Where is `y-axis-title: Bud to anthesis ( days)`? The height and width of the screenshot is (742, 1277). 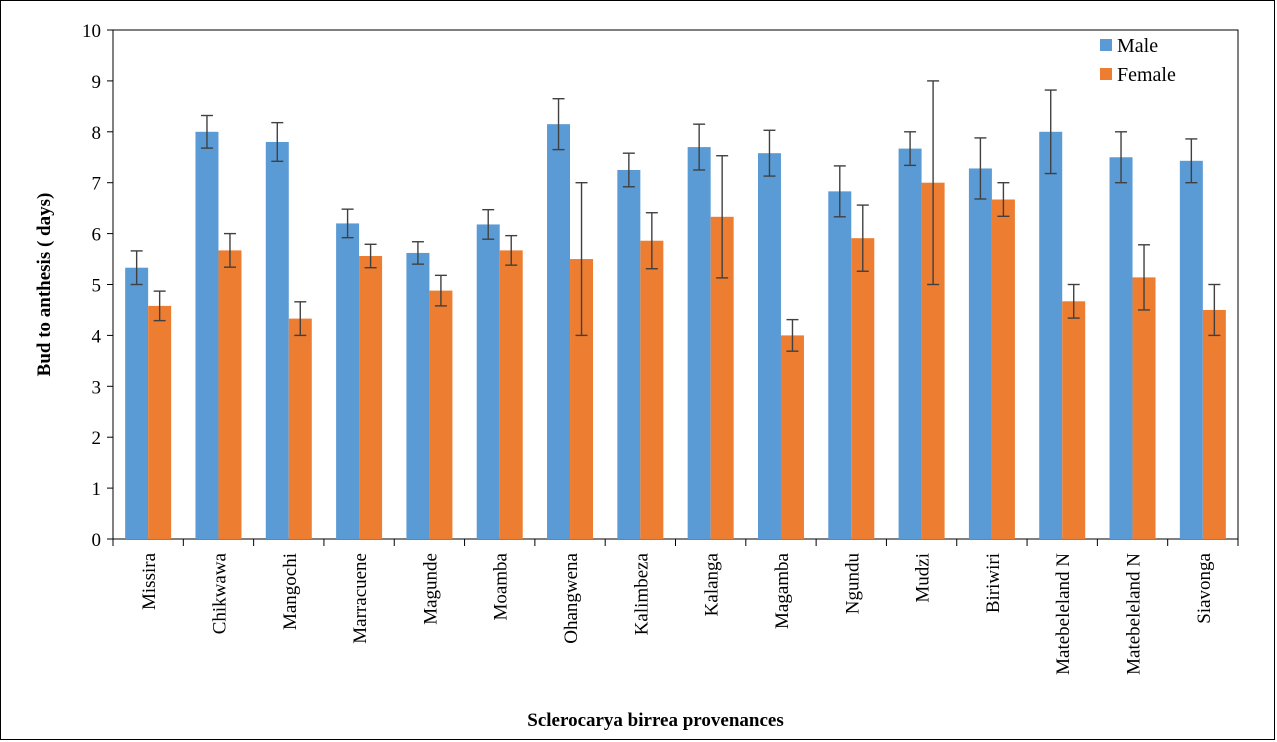 y-axis-title: Bud to anthesis ( days) is located at coordinates (44, 285).